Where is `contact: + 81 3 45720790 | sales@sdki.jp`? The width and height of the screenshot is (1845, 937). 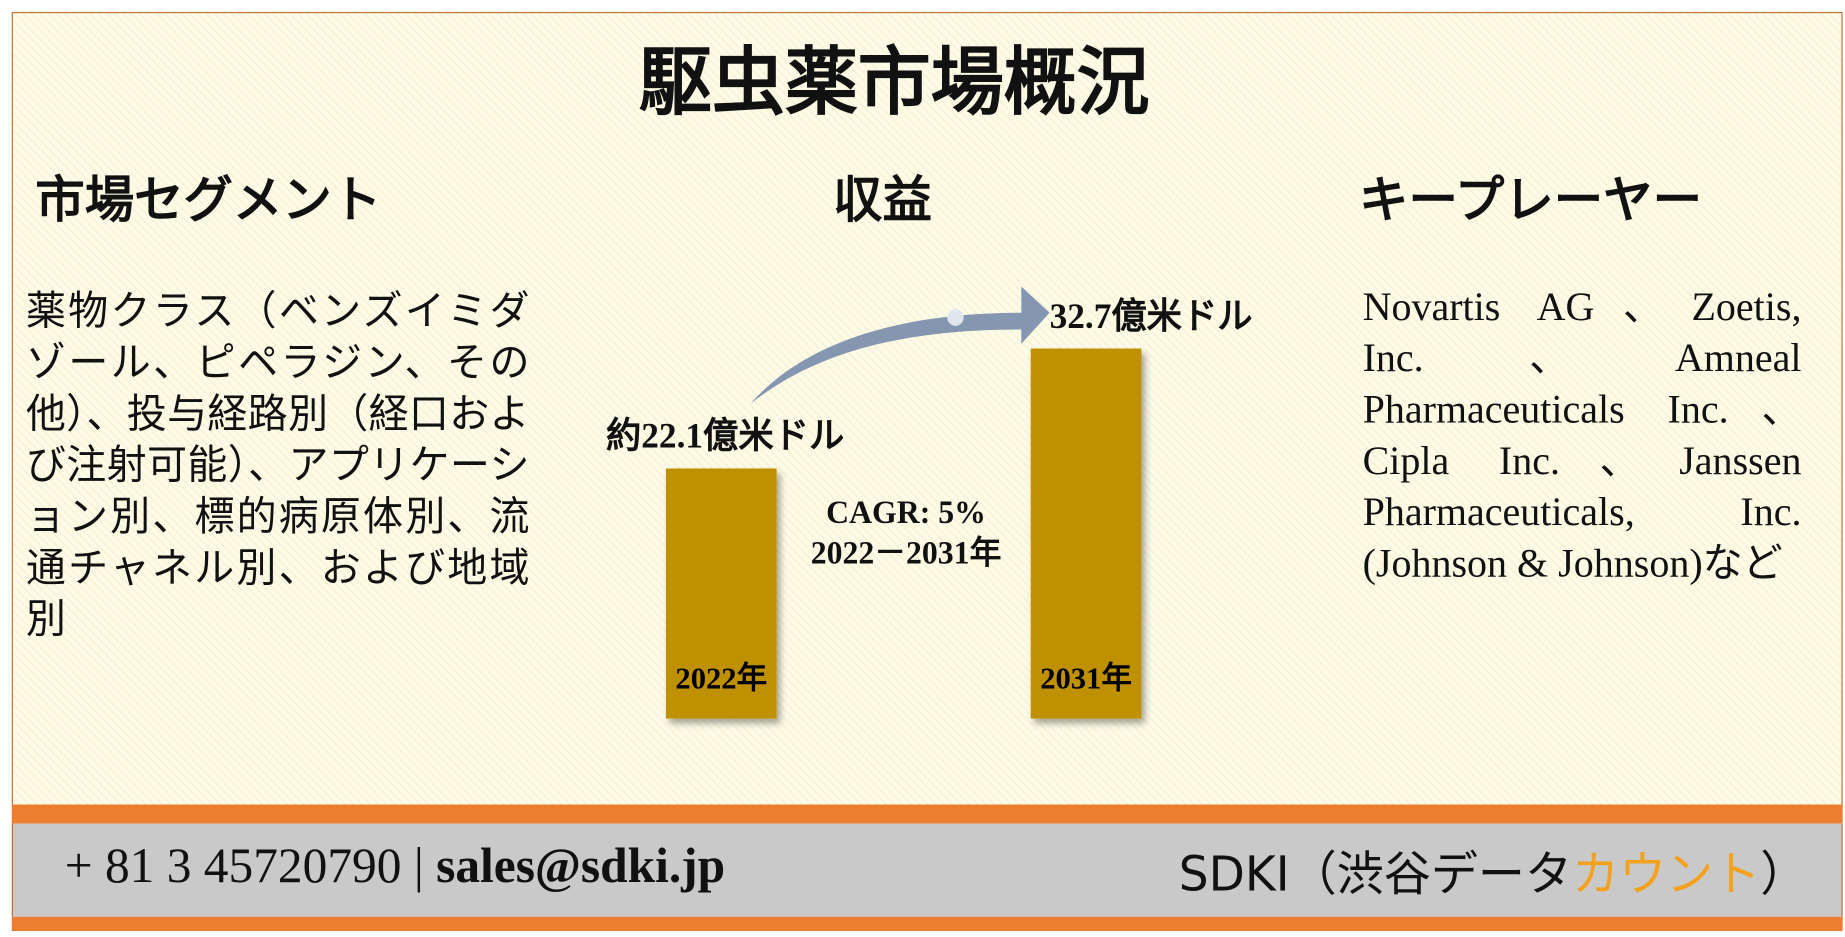
contact: + 81 3 45720790 | sales@sdki.jp is located at coordinates (395, 866).